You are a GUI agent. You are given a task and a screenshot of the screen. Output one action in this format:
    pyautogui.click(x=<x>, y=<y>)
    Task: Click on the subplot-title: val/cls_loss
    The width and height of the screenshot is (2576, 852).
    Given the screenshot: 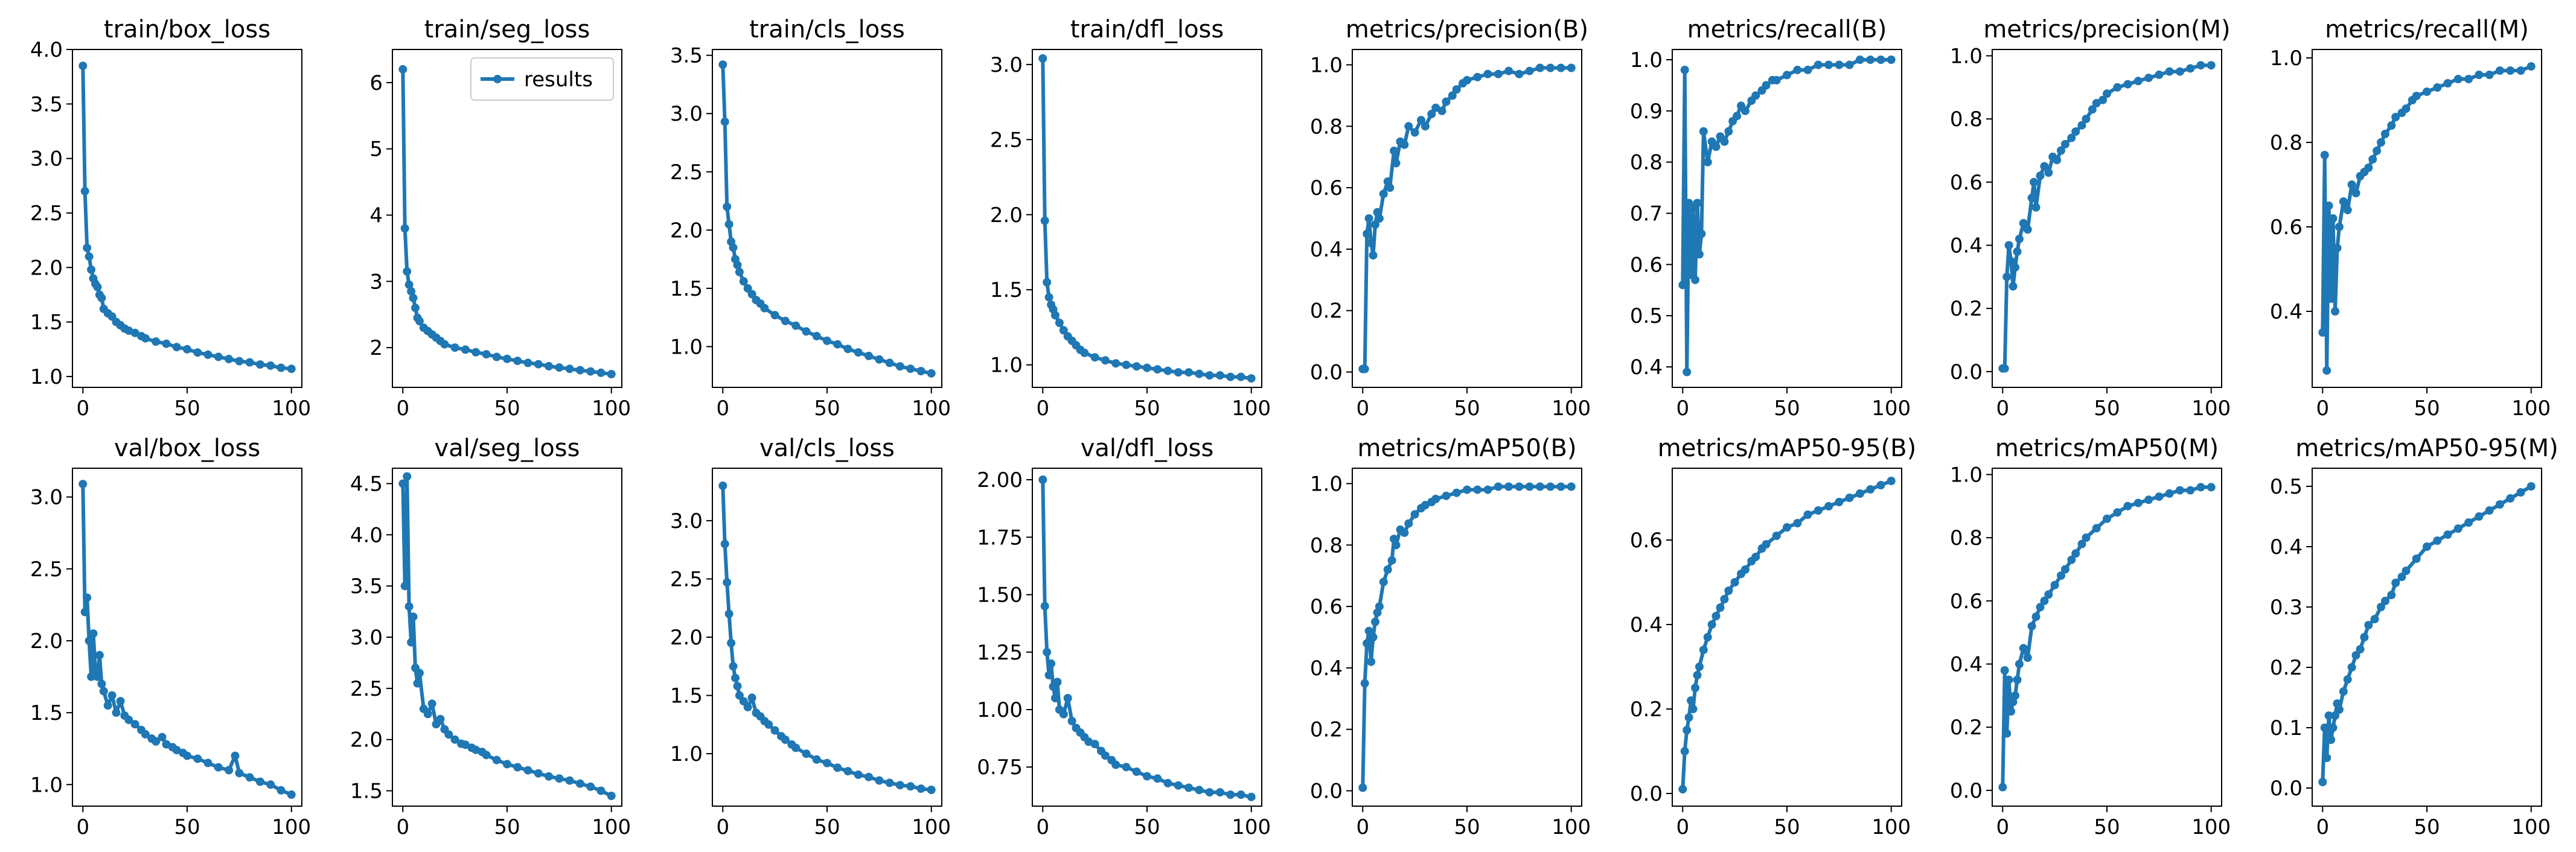 What is the action you would take?
    pyautogui.click(x=827, y=448)
    